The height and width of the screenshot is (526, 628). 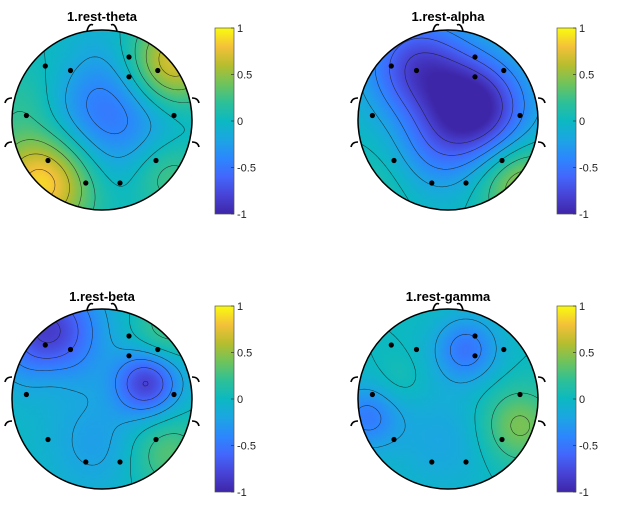 I want to click on panel-title: 1.rest-theta, so click(x=102, y=16).